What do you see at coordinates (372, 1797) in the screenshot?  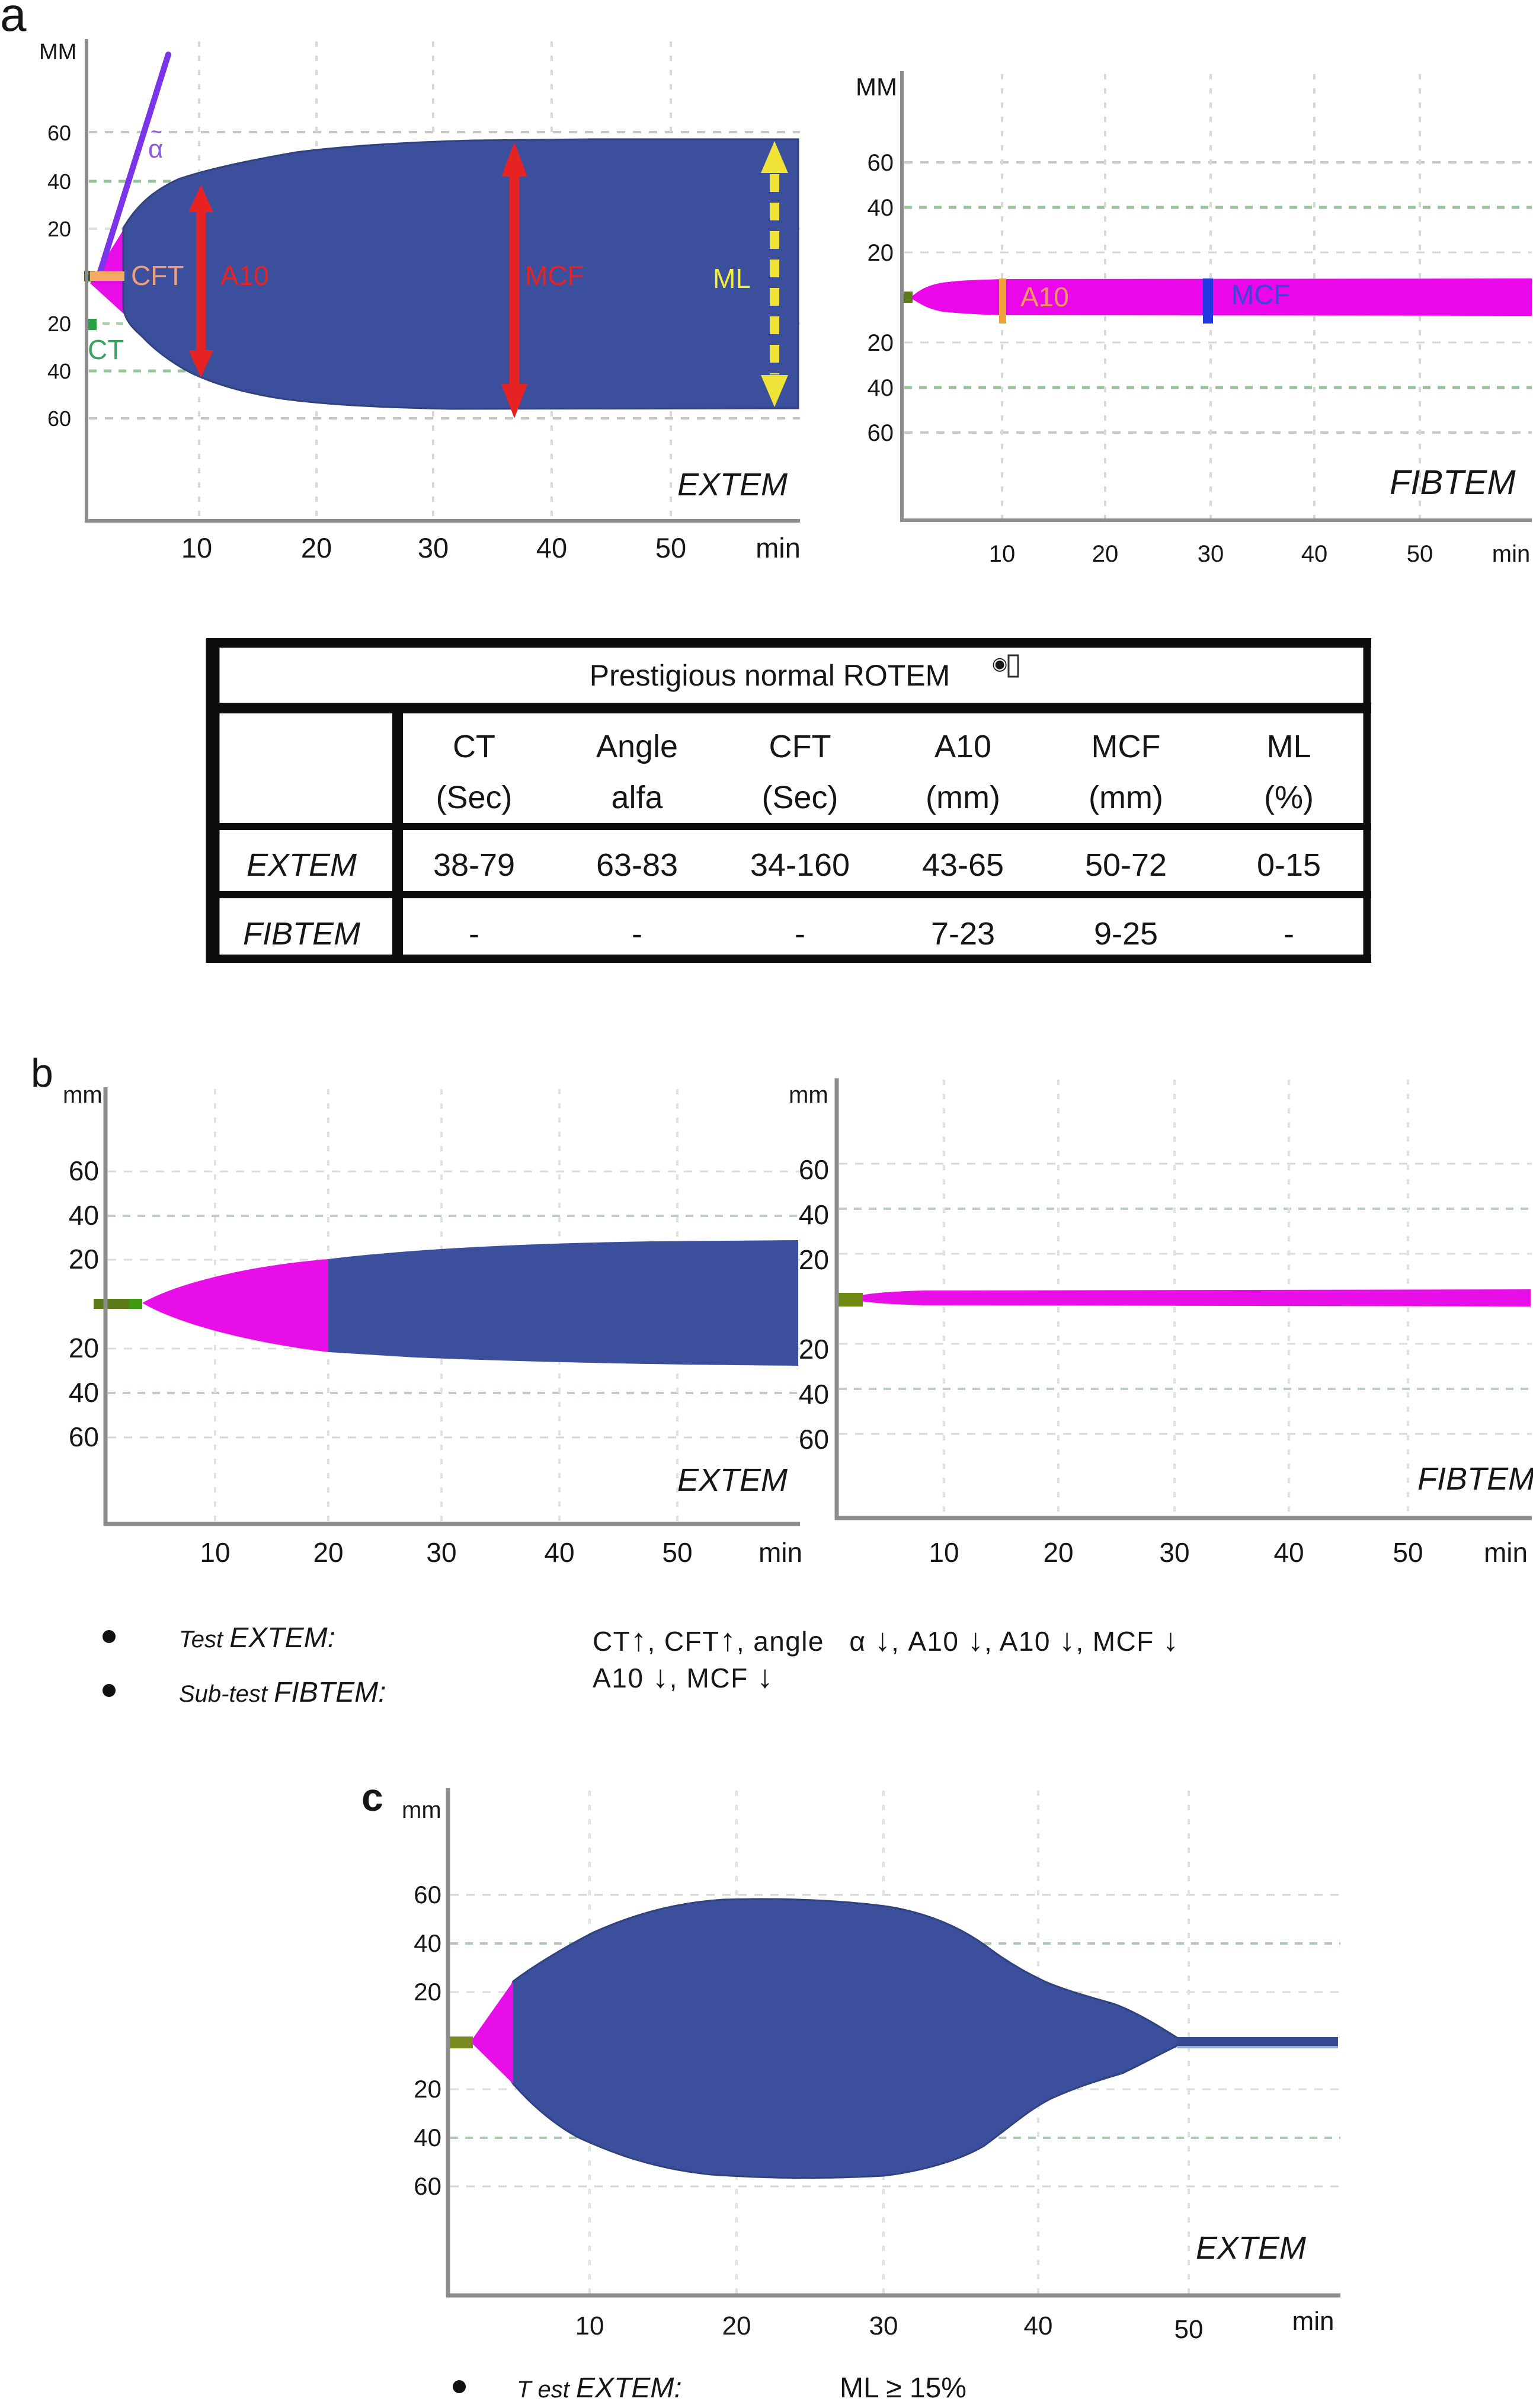 I see `svg-text: c` at bounding box center [372, 1797].